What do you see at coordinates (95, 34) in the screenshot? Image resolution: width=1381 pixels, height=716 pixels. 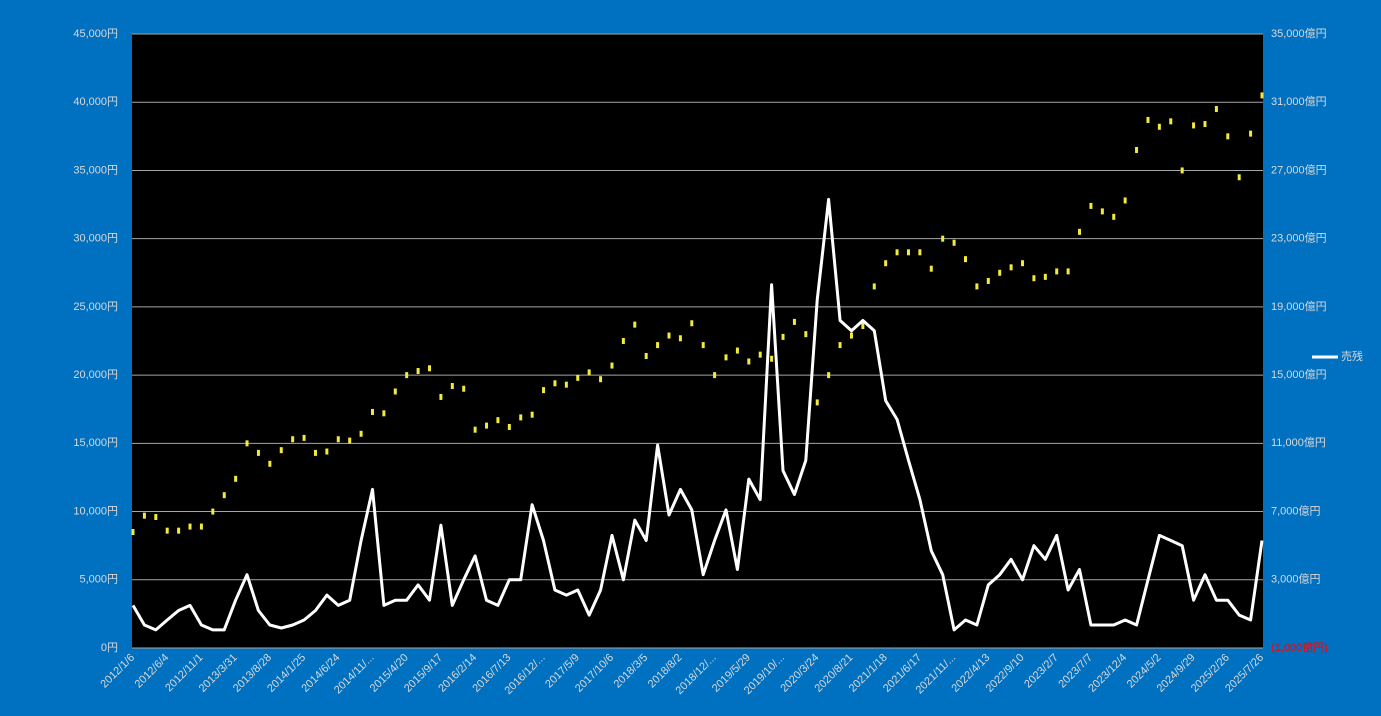 I see `y-tick-label: 45,000円` at bounding box center [95, 34].